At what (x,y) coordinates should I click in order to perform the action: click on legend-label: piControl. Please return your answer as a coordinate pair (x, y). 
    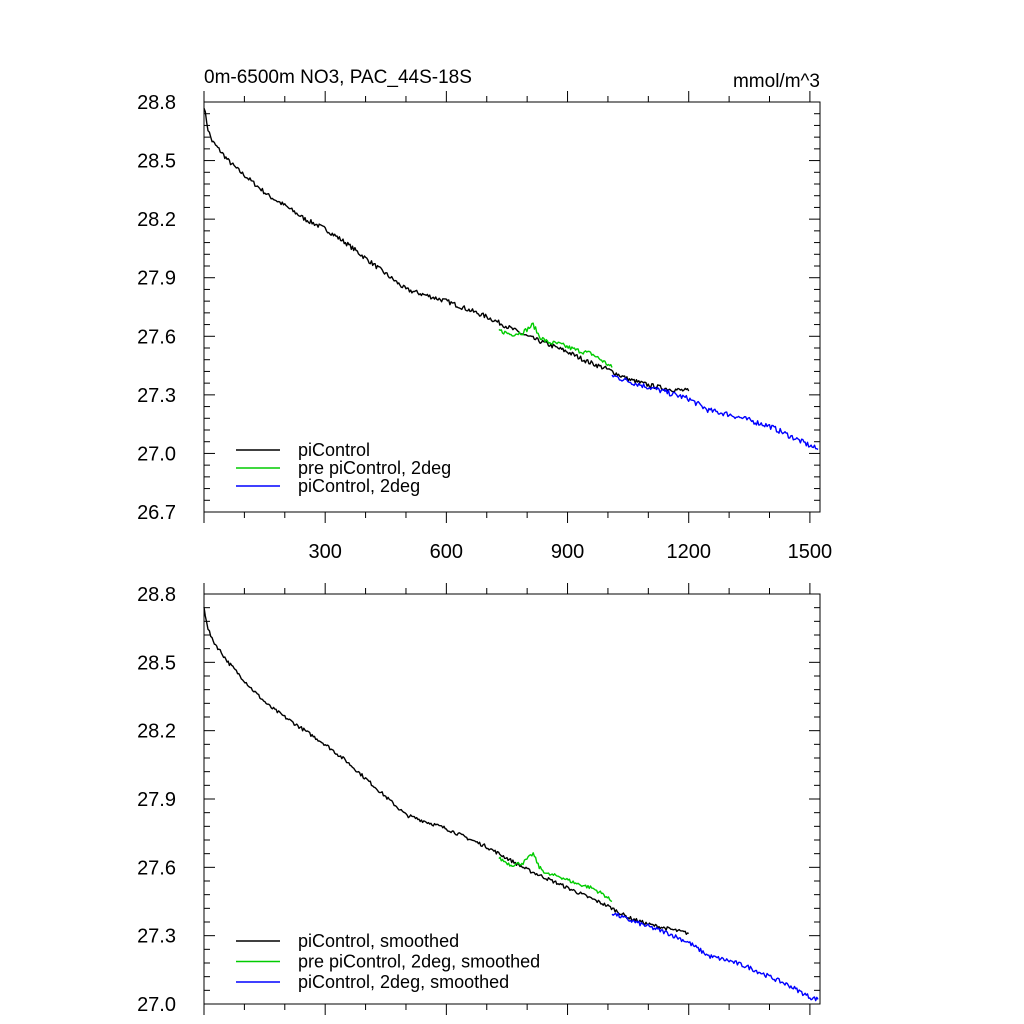
    Looking at the image, I should click on (334, 450).